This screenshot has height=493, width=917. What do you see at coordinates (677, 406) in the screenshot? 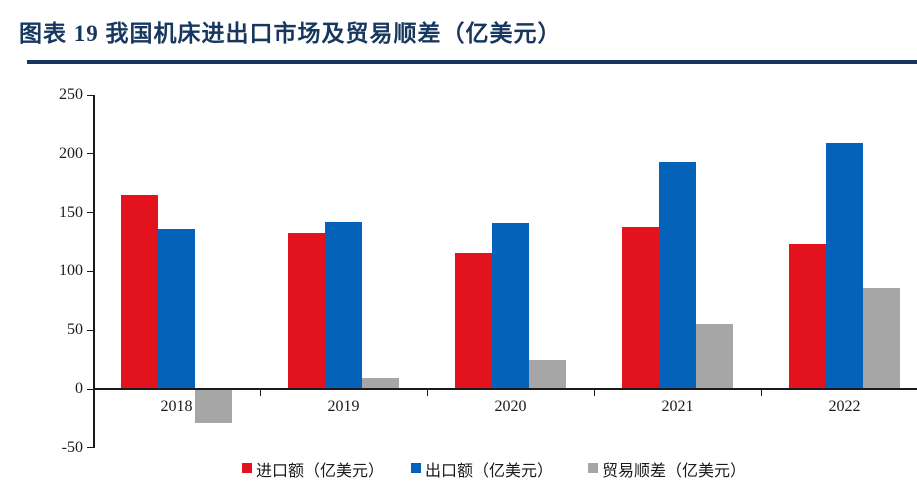
I see `x-axis-label-2021: 2021` at bounding box center [677, 406].